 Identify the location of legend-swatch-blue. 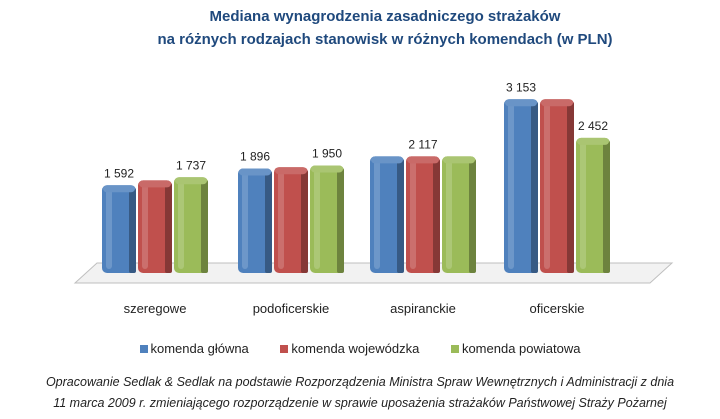
(143, 349).